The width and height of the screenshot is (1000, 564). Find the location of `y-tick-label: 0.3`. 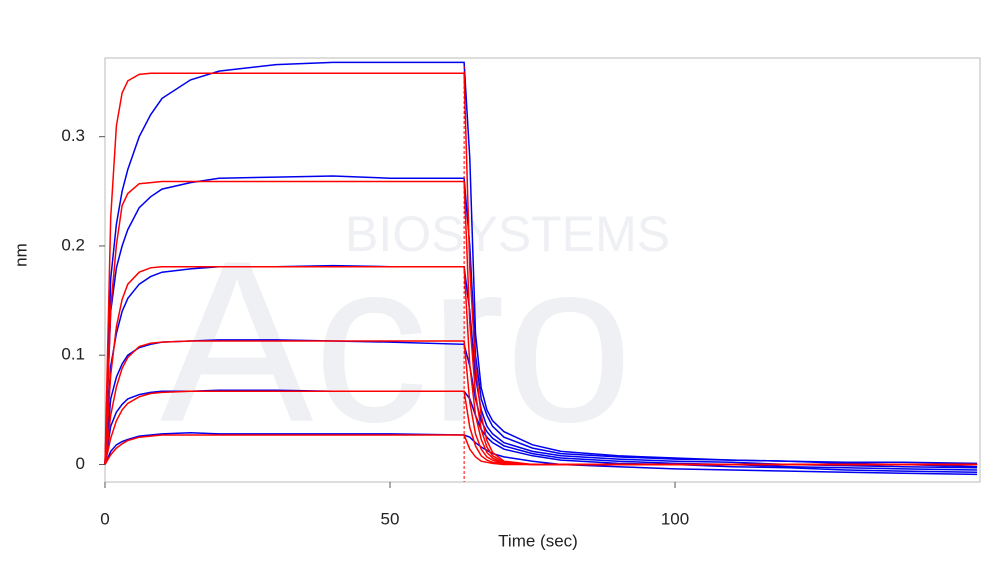

y-tick-label: 0.3 is located at coordinates (73, 135).